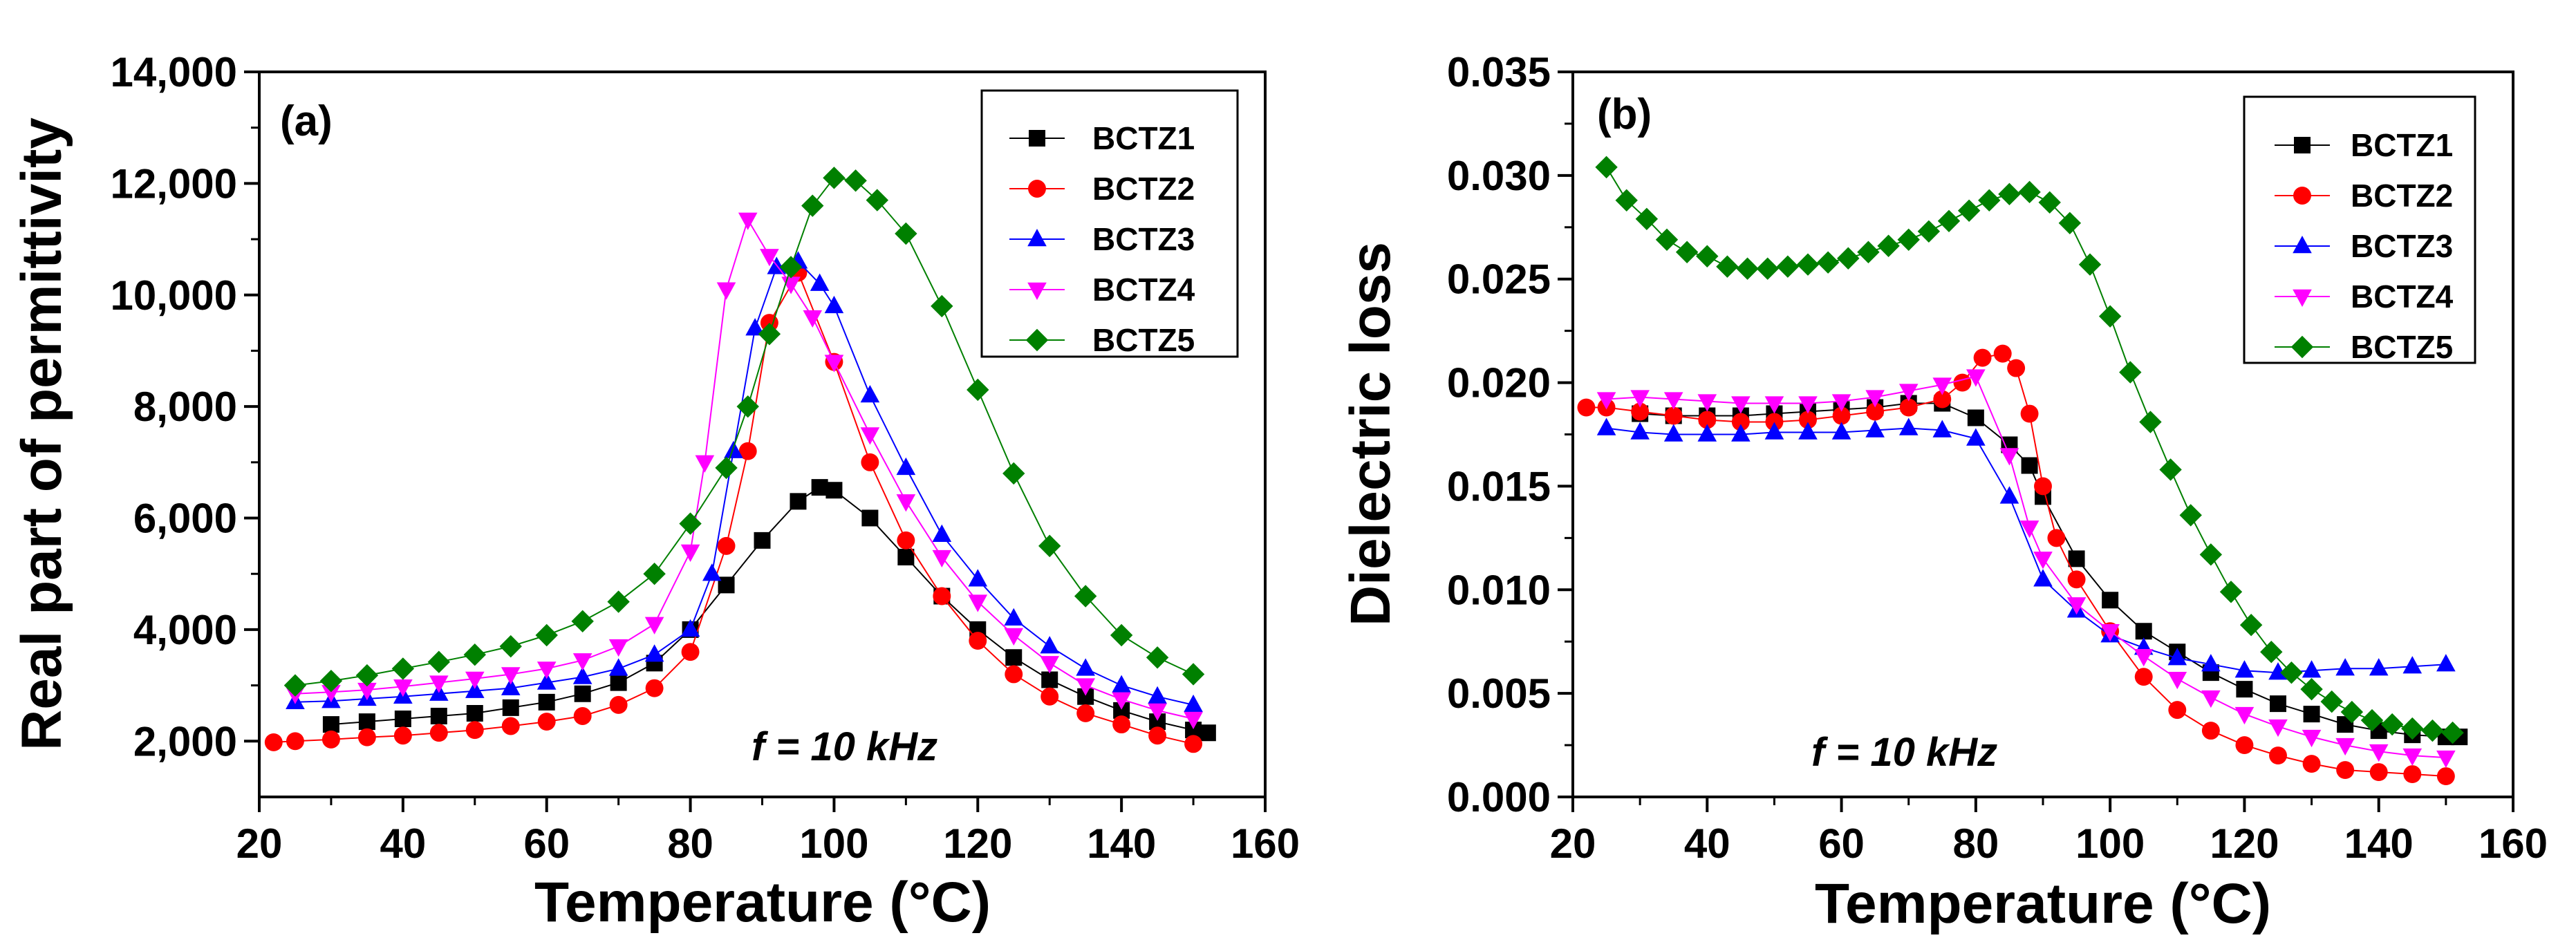 This screenshot has width=2576, height=949. I want to click on y-tick-label: 4,000, so click(185, 630).